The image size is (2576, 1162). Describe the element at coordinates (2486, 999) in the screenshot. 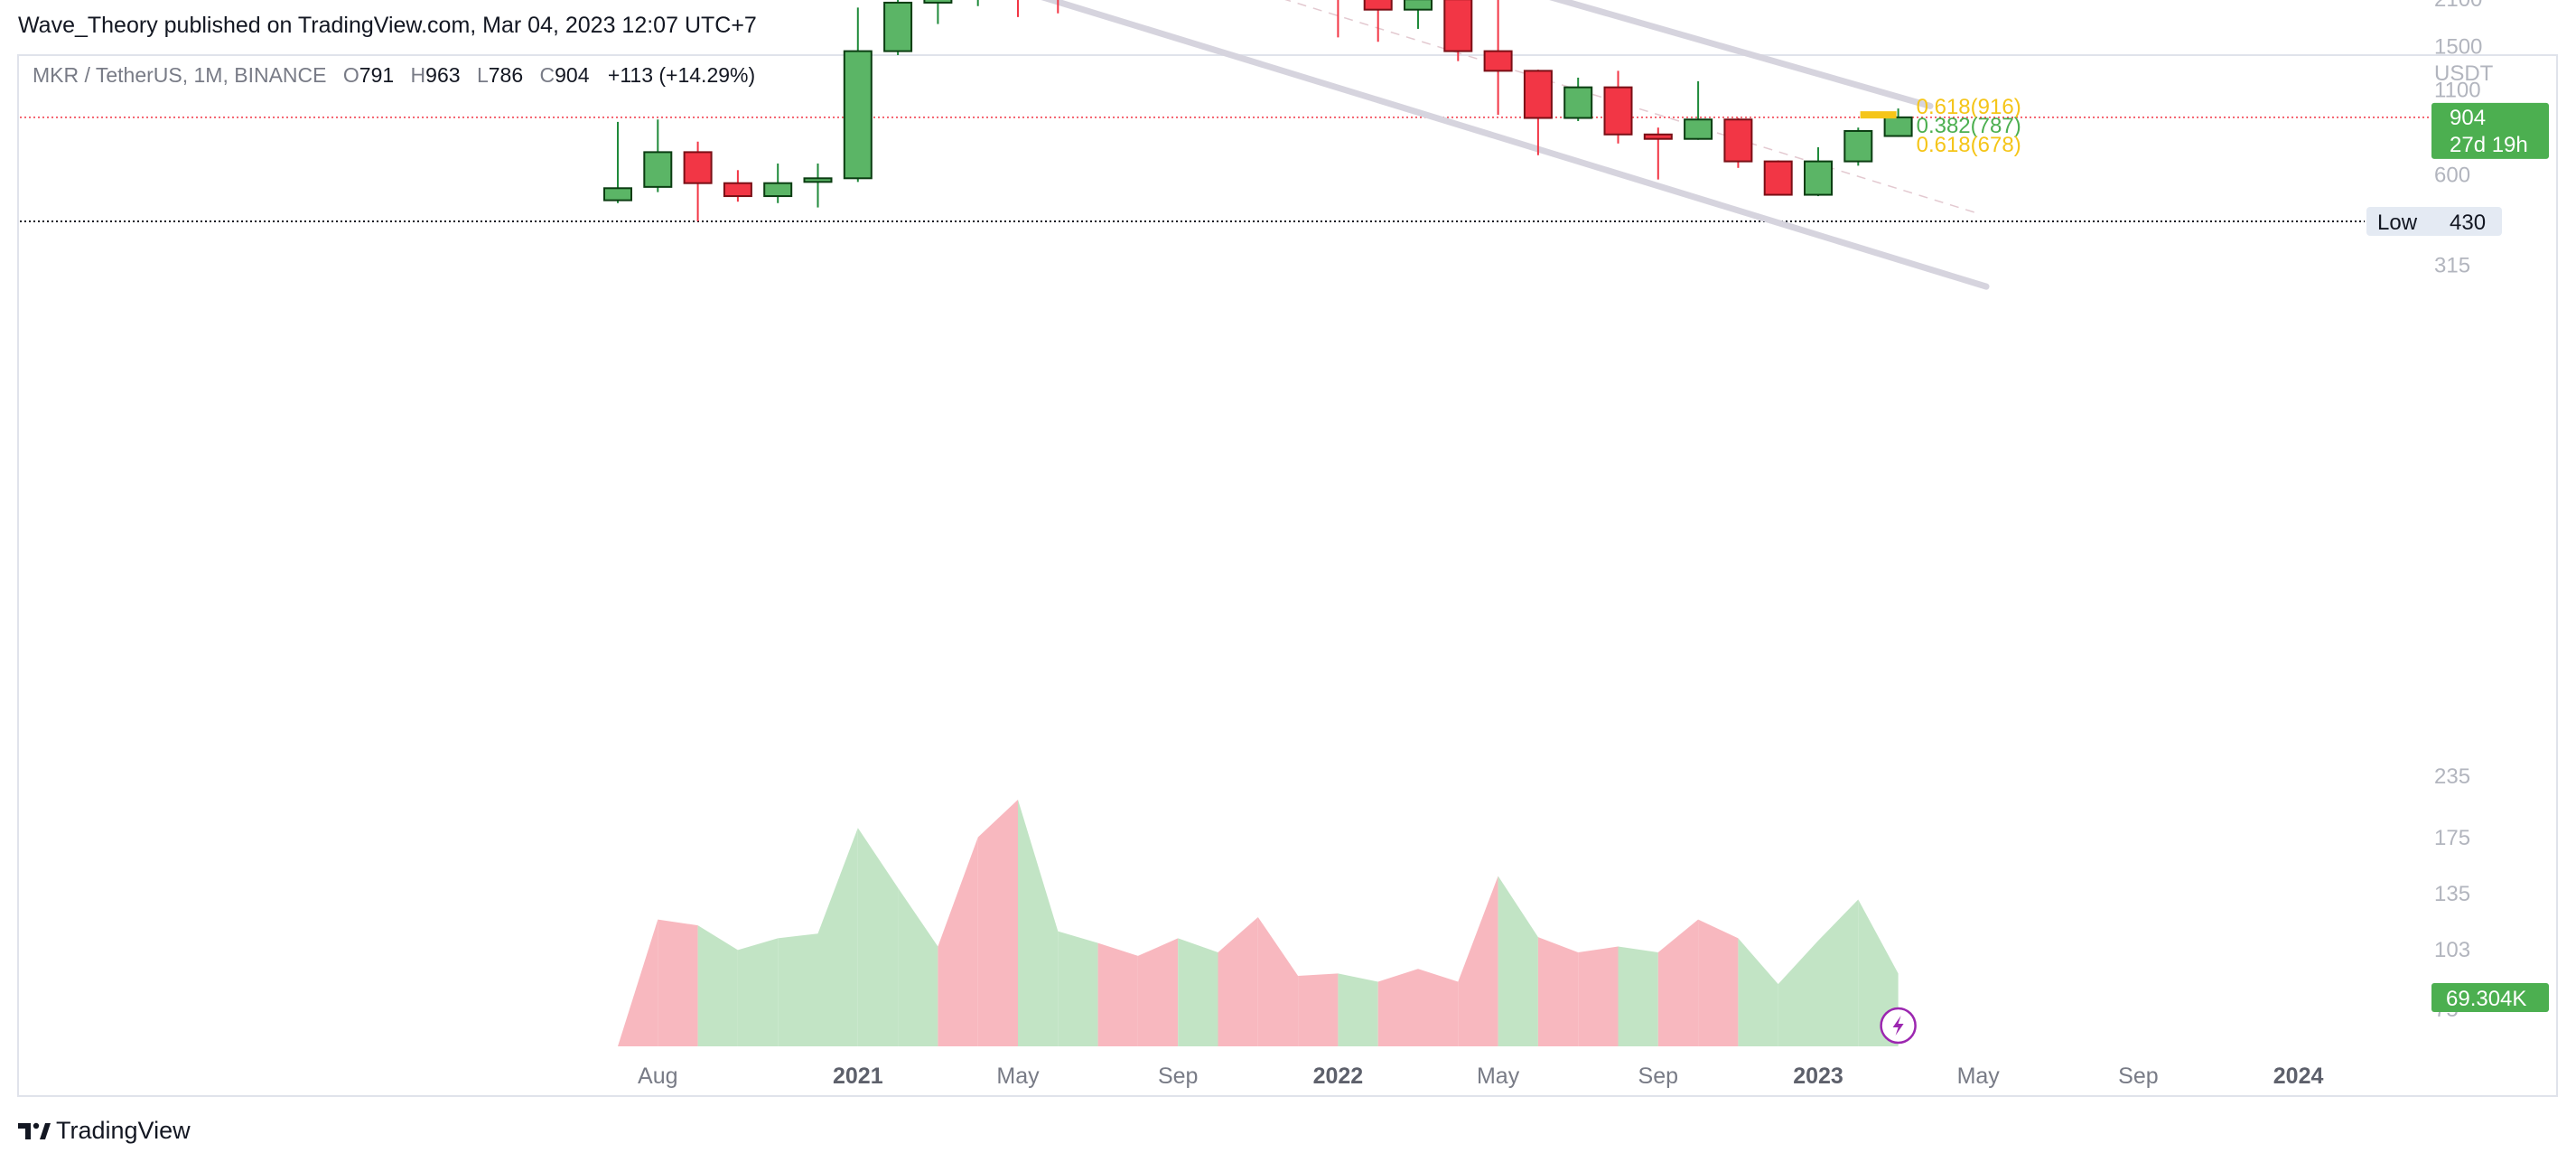

I see `volume-badge-value: 69.304K` at that location.